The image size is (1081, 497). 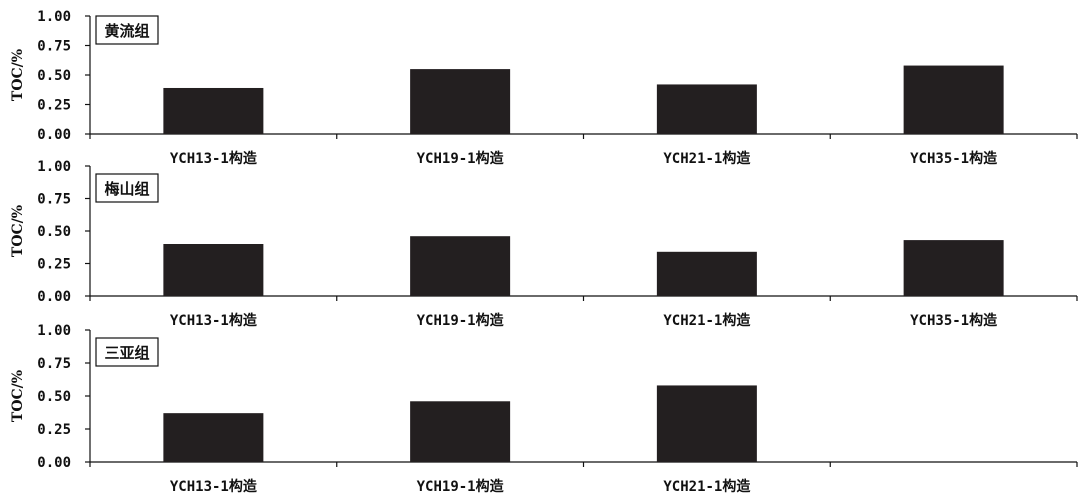 I want to click on panel-title: 黄流组, so click(x=126, y=31).